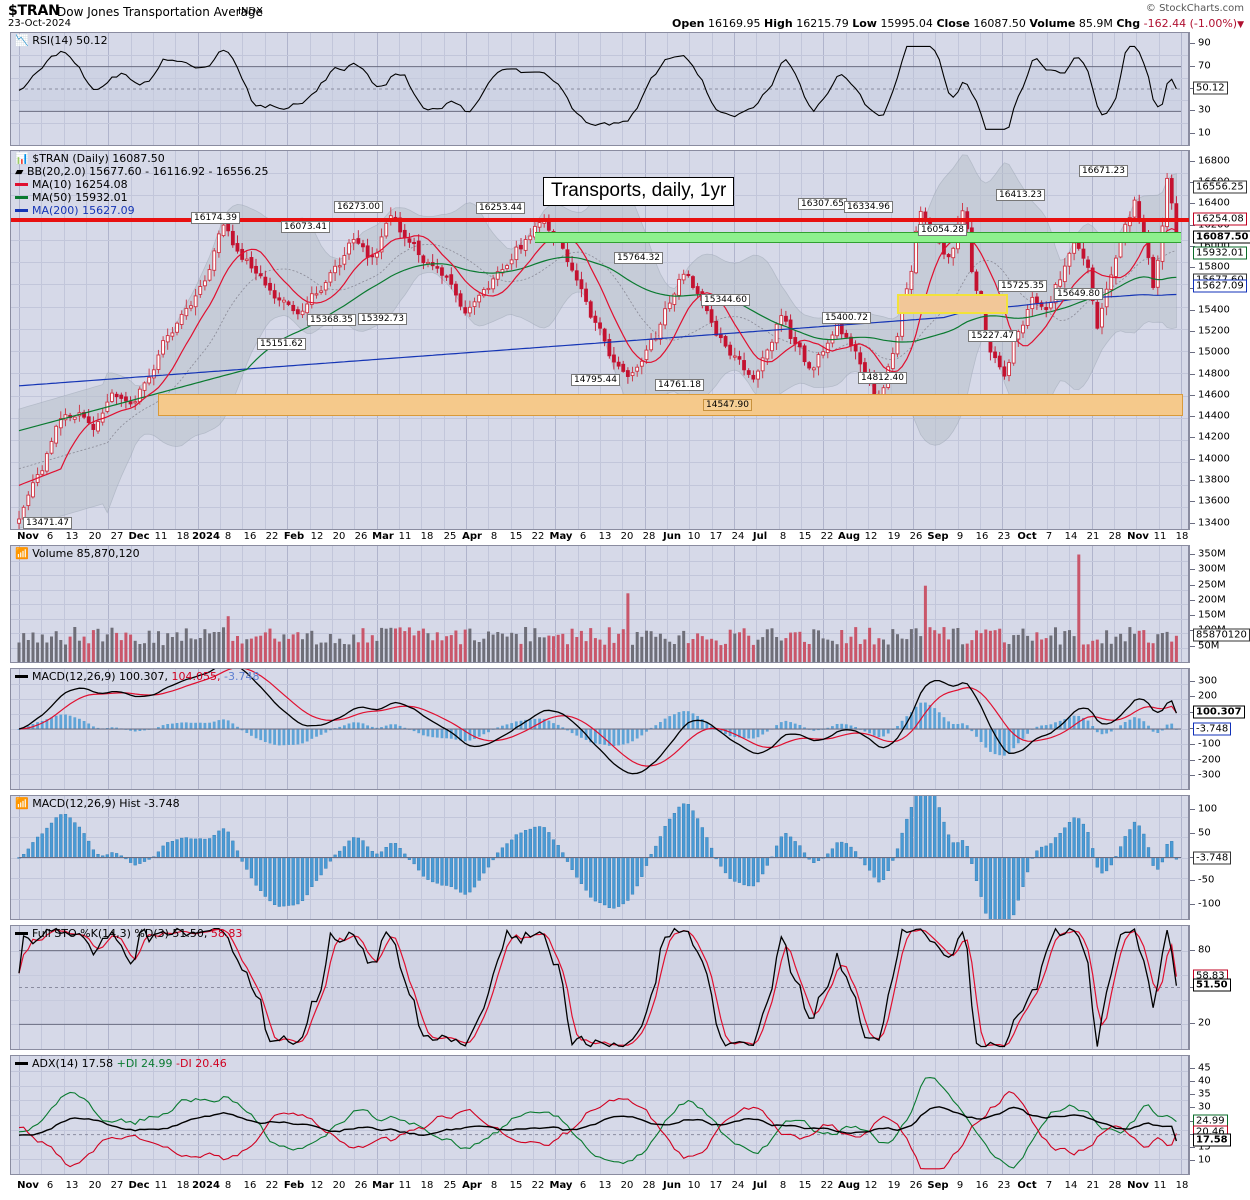  I want to click on price-point-label: 15649.80, so click(1078, 294).